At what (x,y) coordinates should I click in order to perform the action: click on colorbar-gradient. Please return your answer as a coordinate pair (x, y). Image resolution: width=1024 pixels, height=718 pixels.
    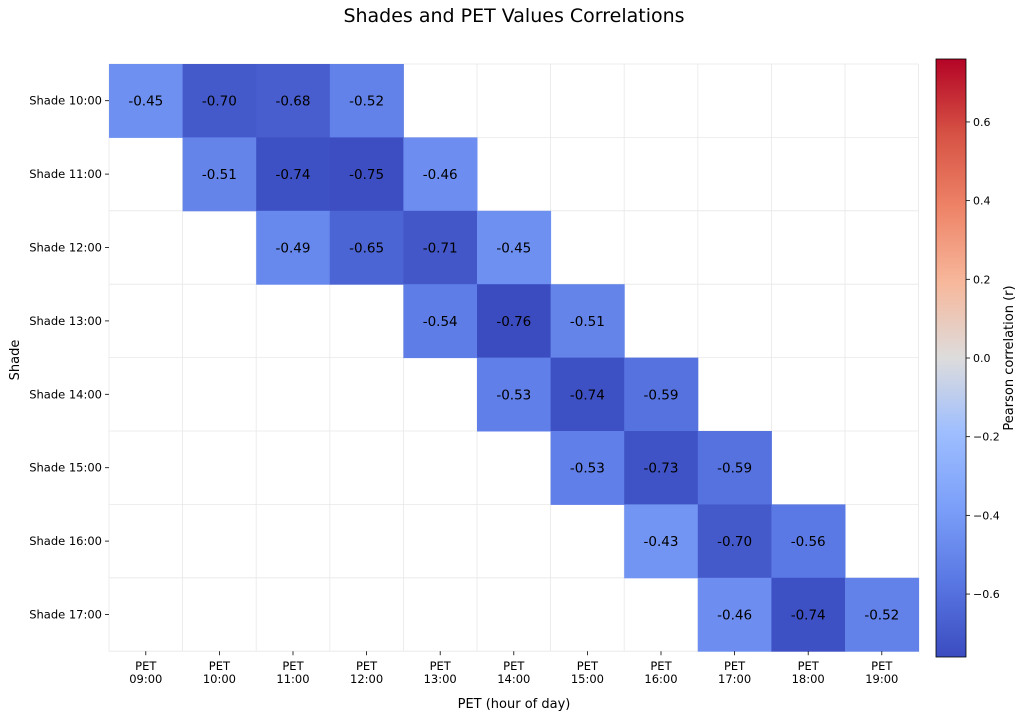
    Looking at the image, I should click on (951, 358).